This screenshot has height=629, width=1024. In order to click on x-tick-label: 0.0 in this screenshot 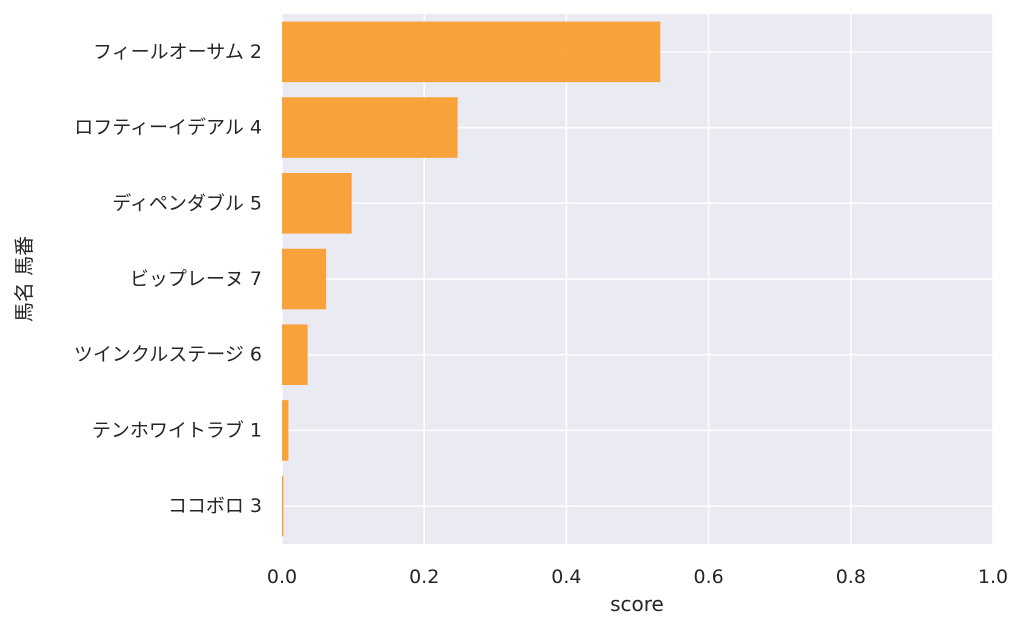, I will do `click(282, 577)`.